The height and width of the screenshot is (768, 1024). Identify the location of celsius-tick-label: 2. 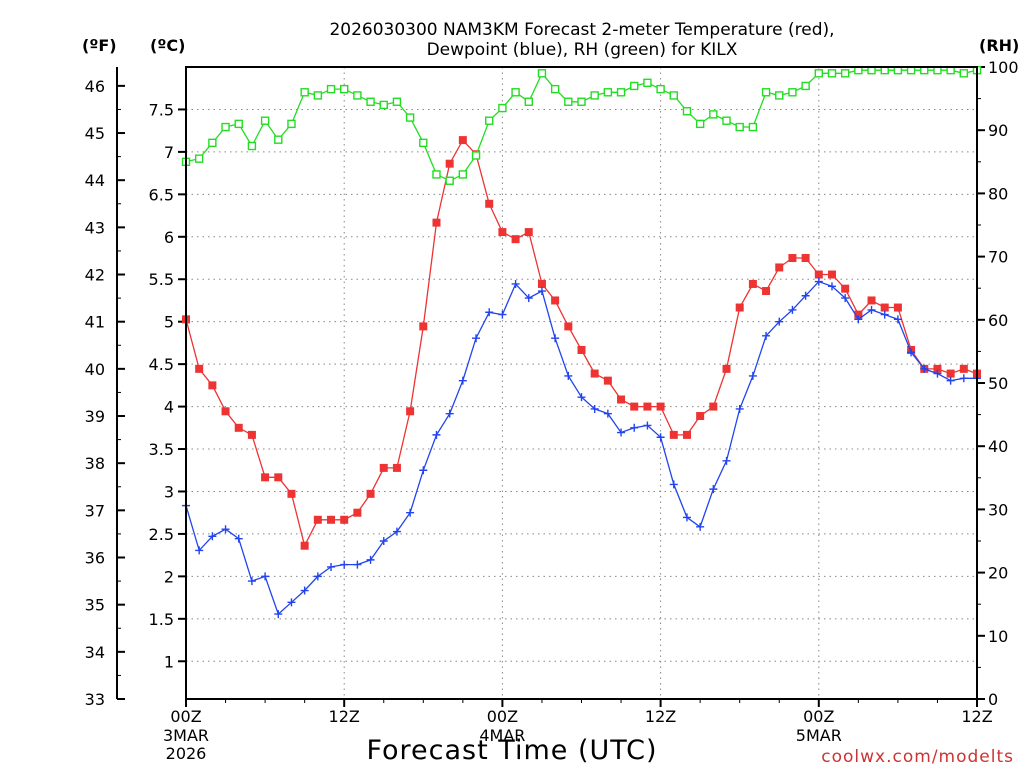
(169, 576).